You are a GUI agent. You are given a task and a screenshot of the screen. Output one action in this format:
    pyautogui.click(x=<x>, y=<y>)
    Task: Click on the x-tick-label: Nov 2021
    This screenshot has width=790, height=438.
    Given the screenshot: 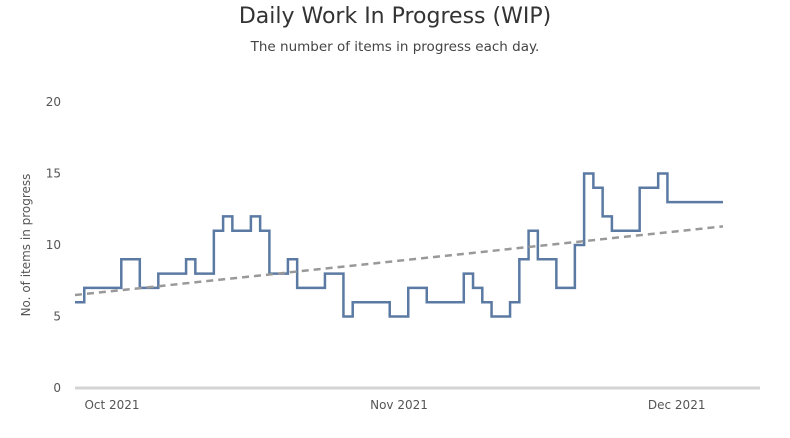 What is the action you would take?
    pyautogui.click(x=399, y=405)
    